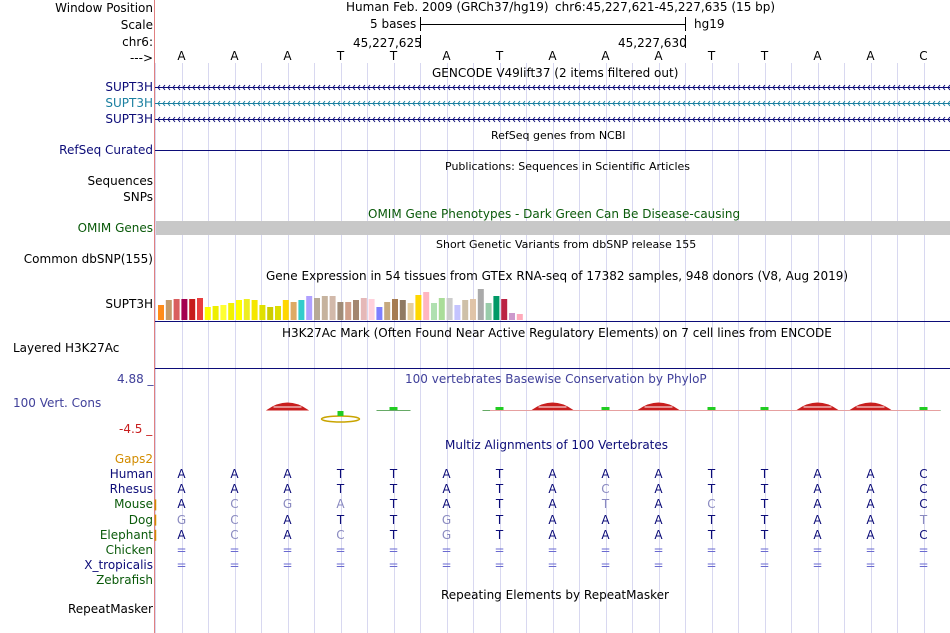 The width and height of the screenshot is (950, 633). What do you see at coordinates (115, 228) in the screenshot?
I see `omim-label: OMIM Genes` at bounding box center [115, 228].